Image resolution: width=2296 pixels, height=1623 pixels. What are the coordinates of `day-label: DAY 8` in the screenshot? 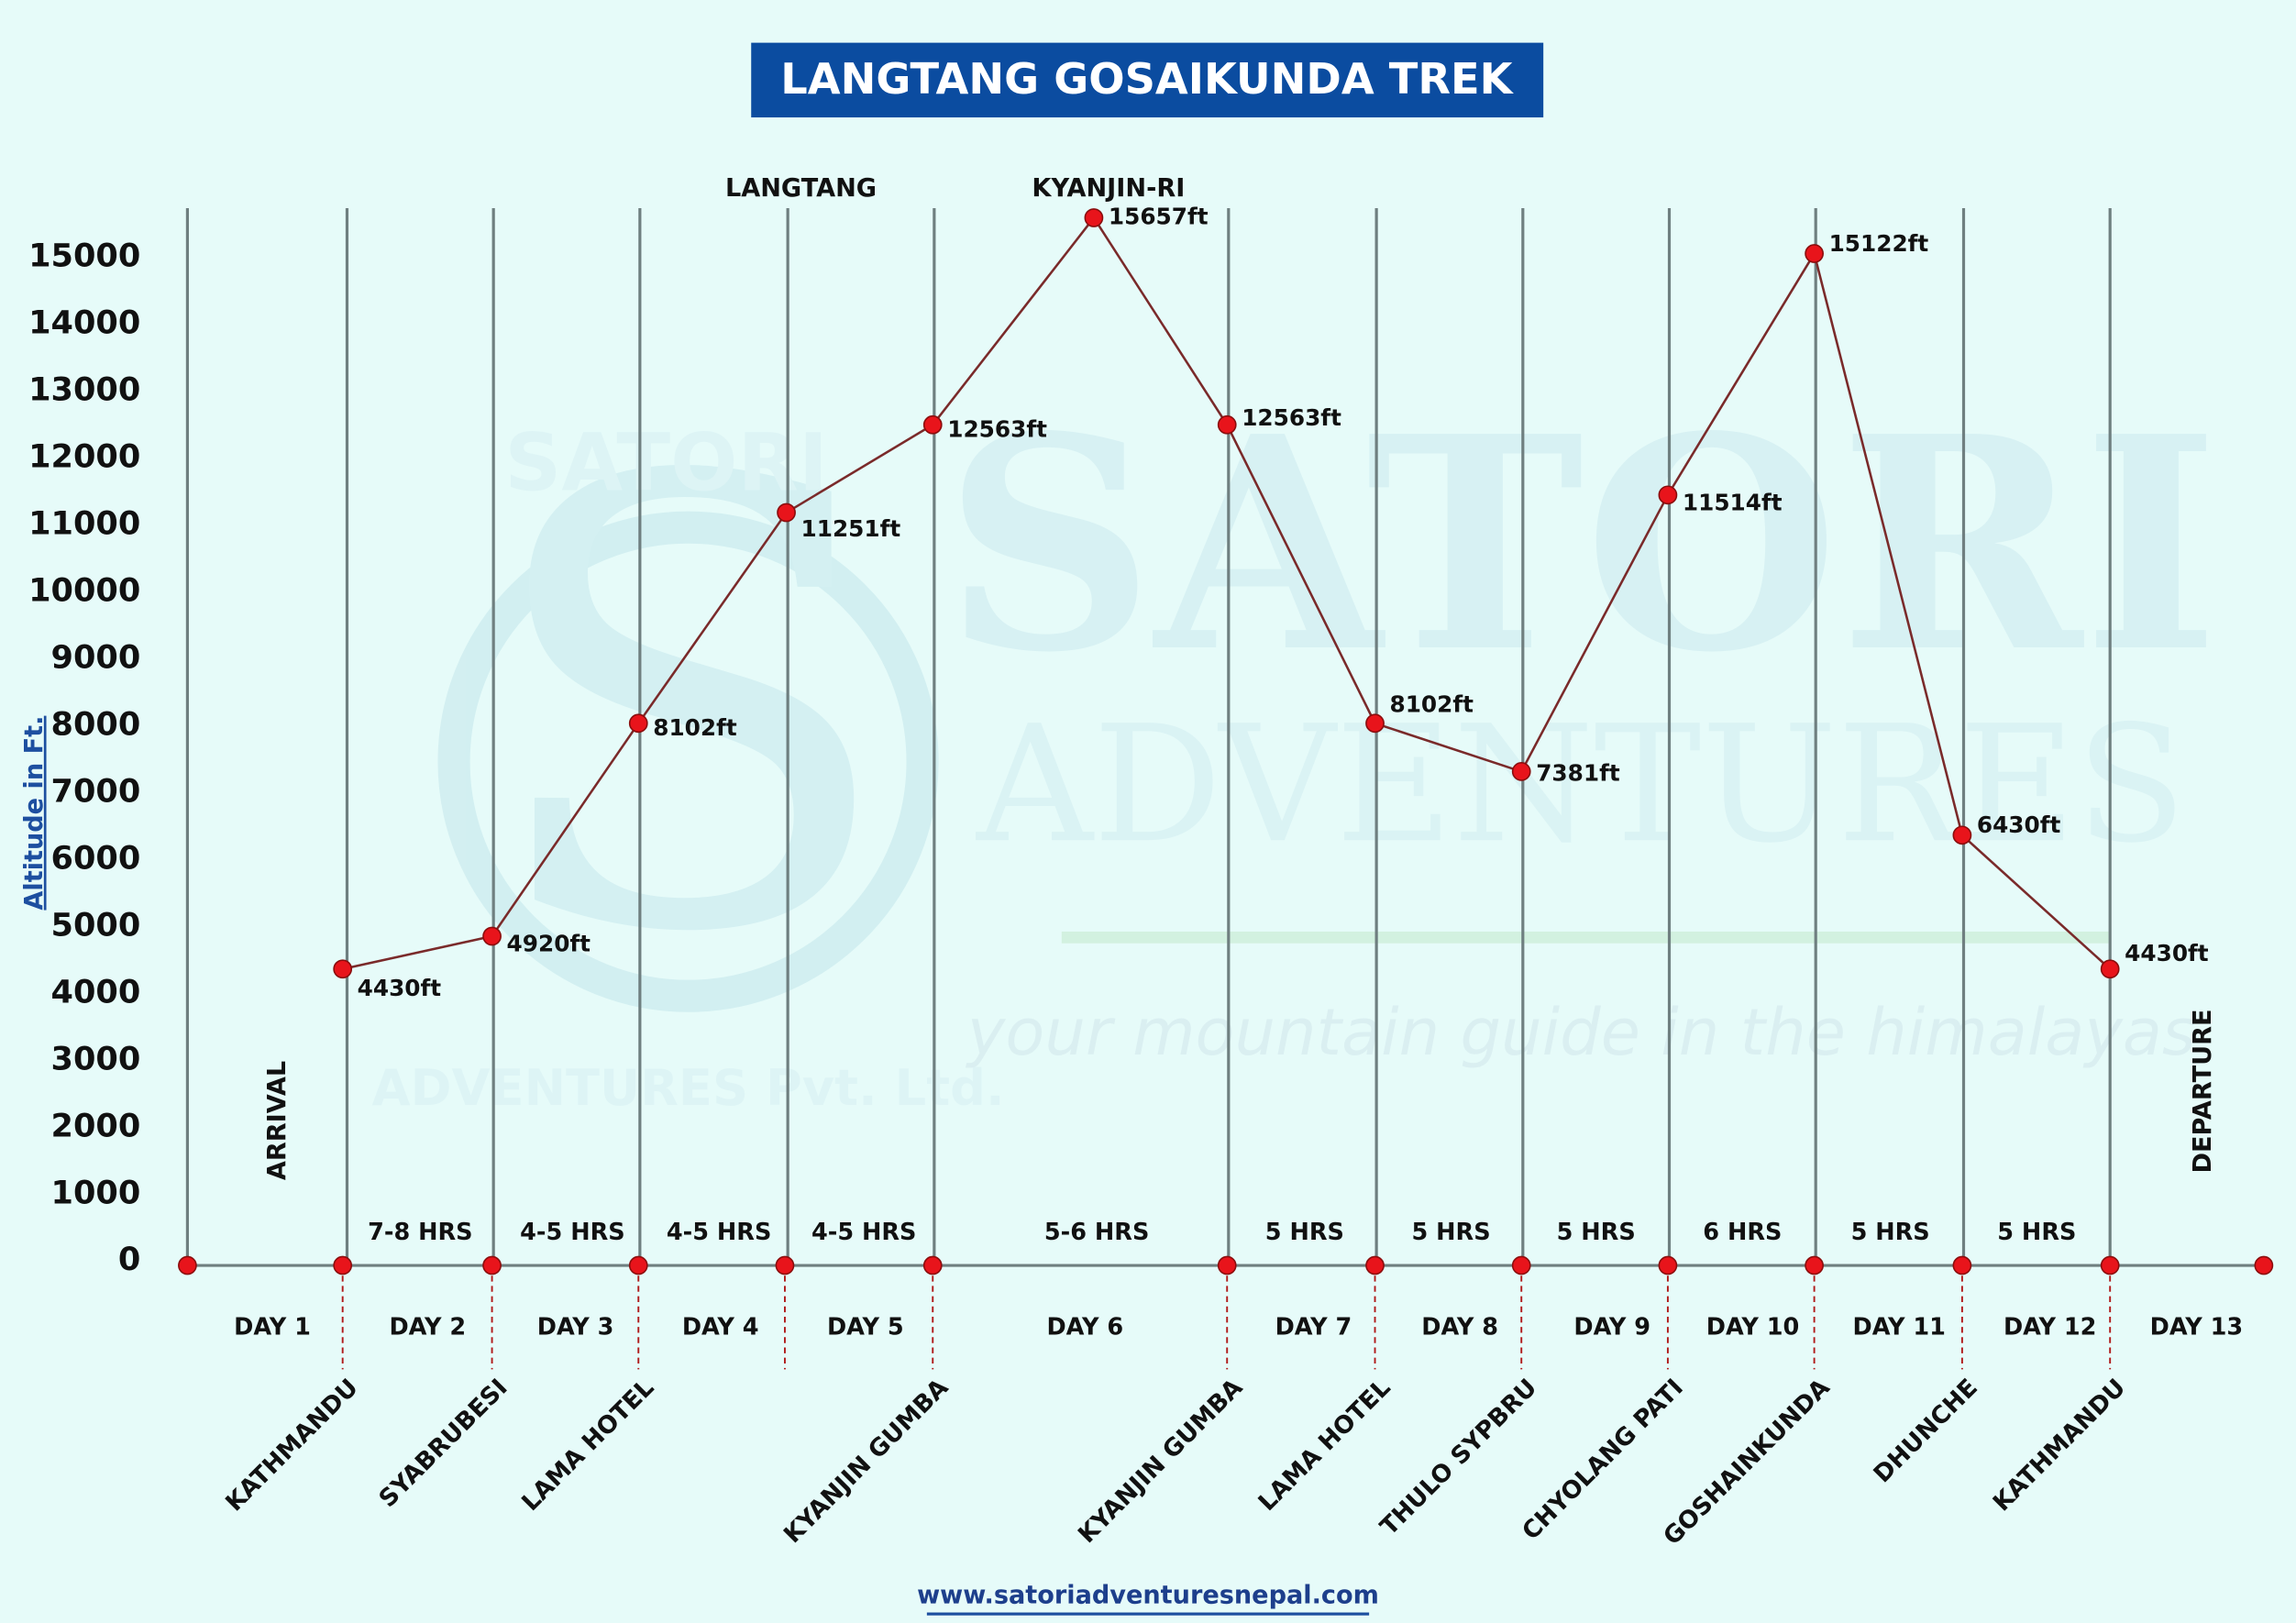 It's located at (1459, 1327).